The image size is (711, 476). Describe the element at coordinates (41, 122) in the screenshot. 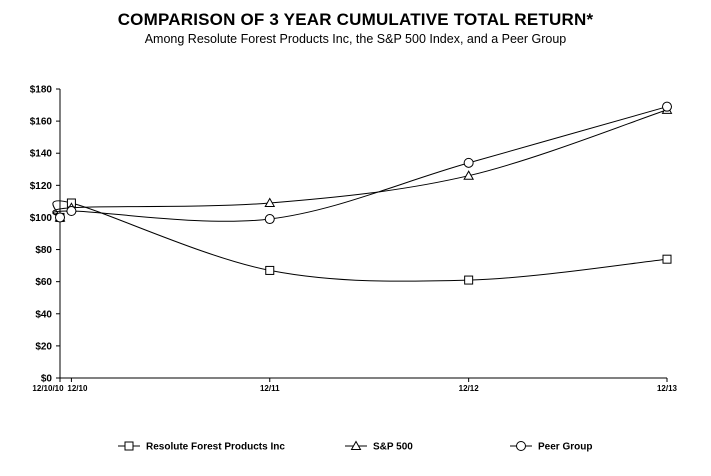

I see `y-tick-label: $160` at that location.